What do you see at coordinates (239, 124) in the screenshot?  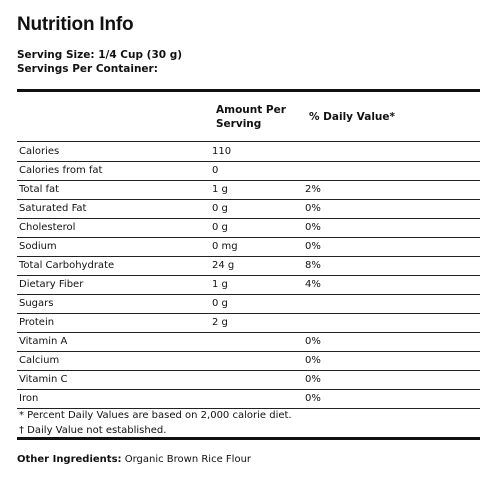 I see `amount-header-line2: Serving` at bounding box center [239, 124].